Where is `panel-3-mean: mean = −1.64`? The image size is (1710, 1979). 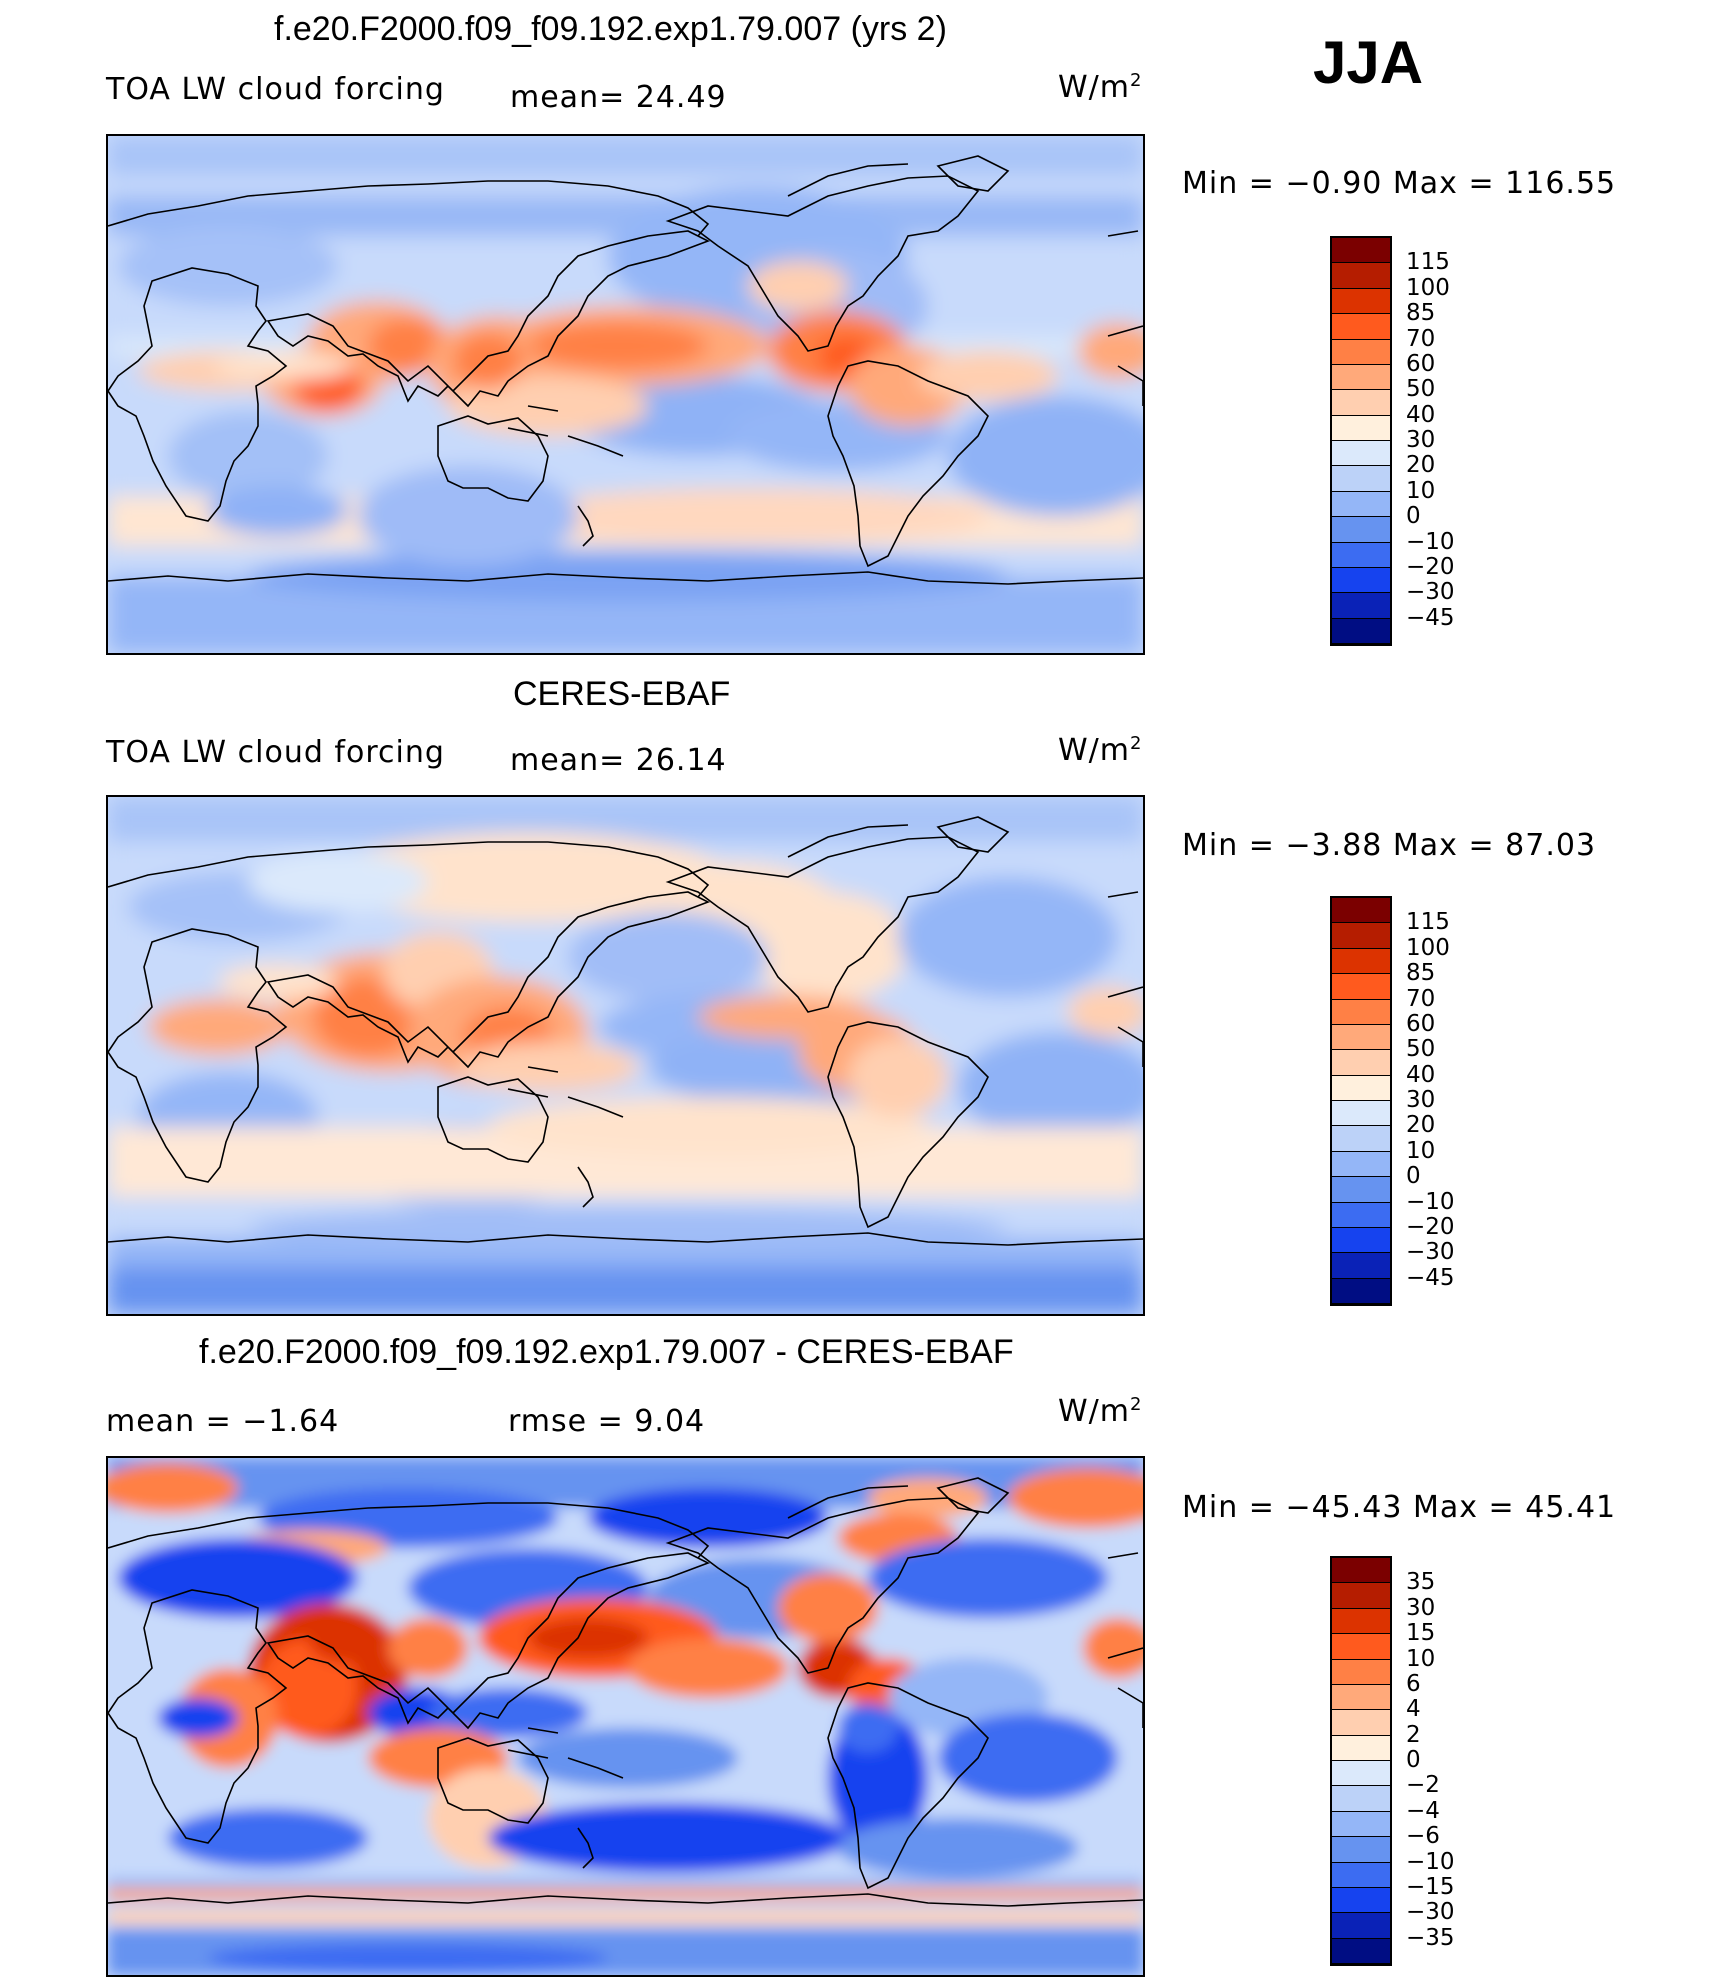 panel-3-mean: mean = −1.64 is located at coordinates (223, 1421).